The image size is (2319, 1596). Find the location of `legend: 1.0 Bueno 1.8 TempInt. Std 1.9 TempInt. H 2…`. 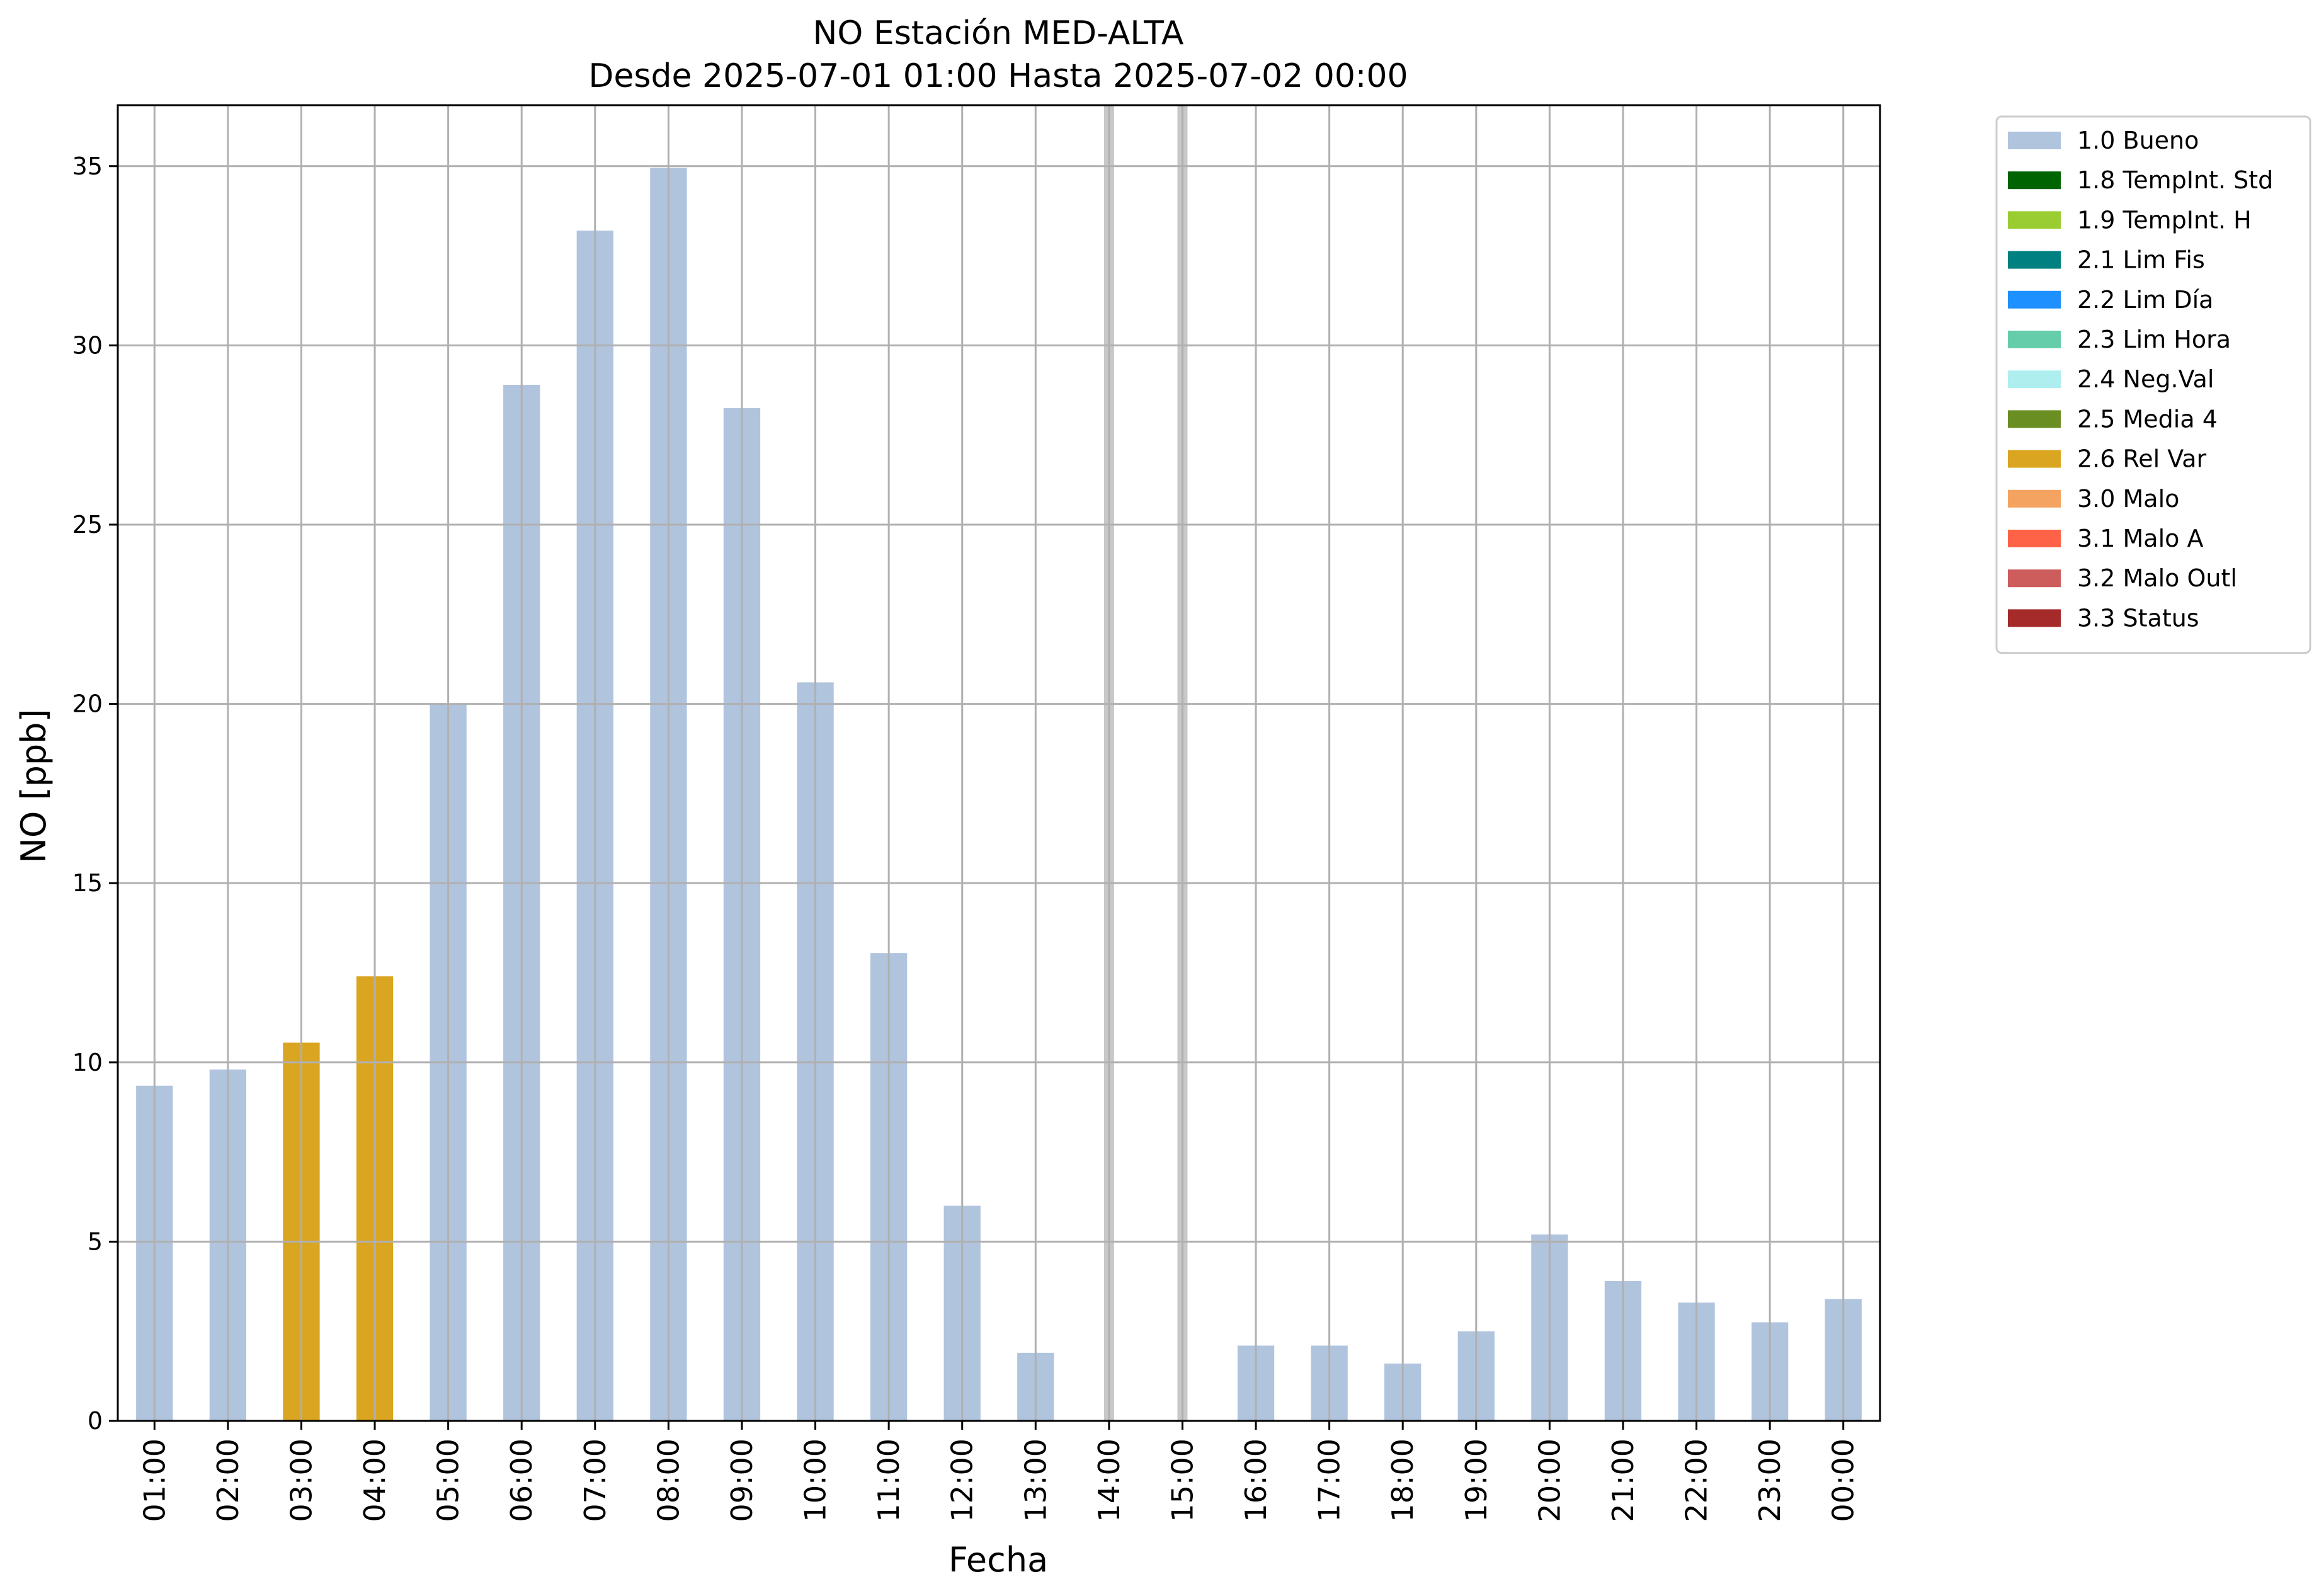

legend: 1.0 Bueno 1.8 TempInt. Std 1.9 TempInt. H 2… is located at coordinates (2153, 384).